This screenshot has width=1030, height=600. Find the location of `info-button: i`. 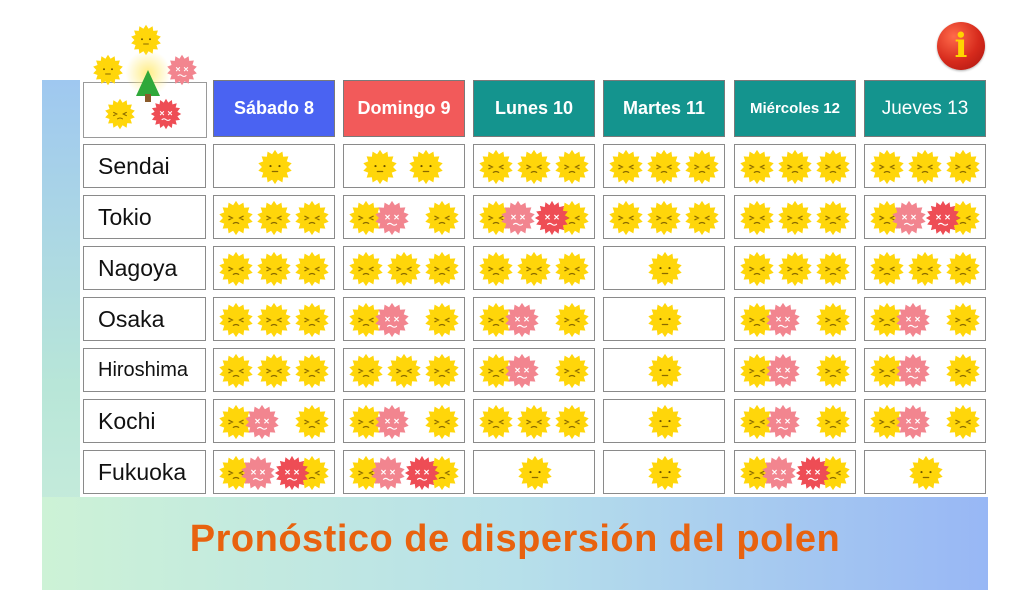

info-button: i is located at coordinates (961, 46).